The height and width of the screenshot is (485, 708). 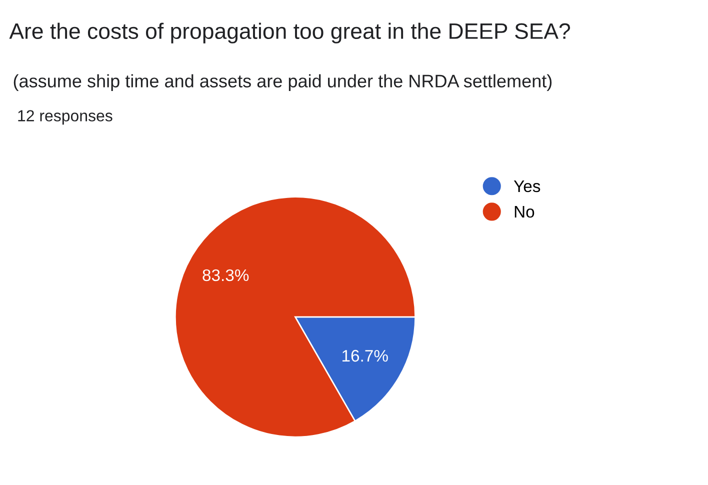 I want to click on data-label: 16.7%, so click(x=365, y=356).